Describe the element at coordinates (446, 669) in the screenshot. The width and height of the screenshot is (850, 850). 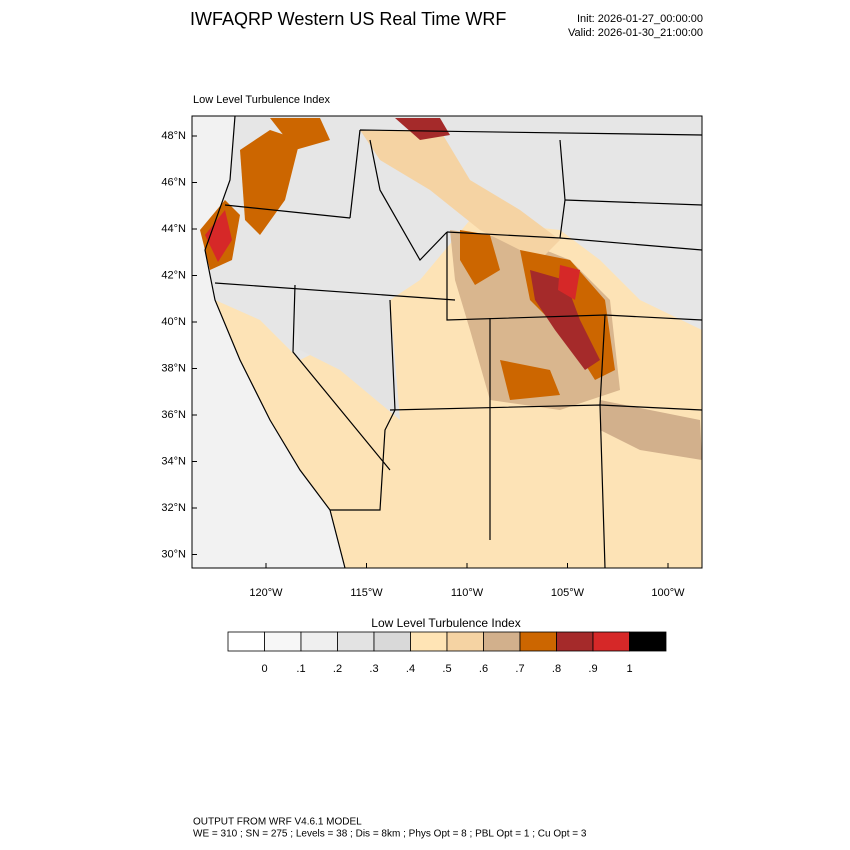
I see `colorbar-label: .5` at that location.